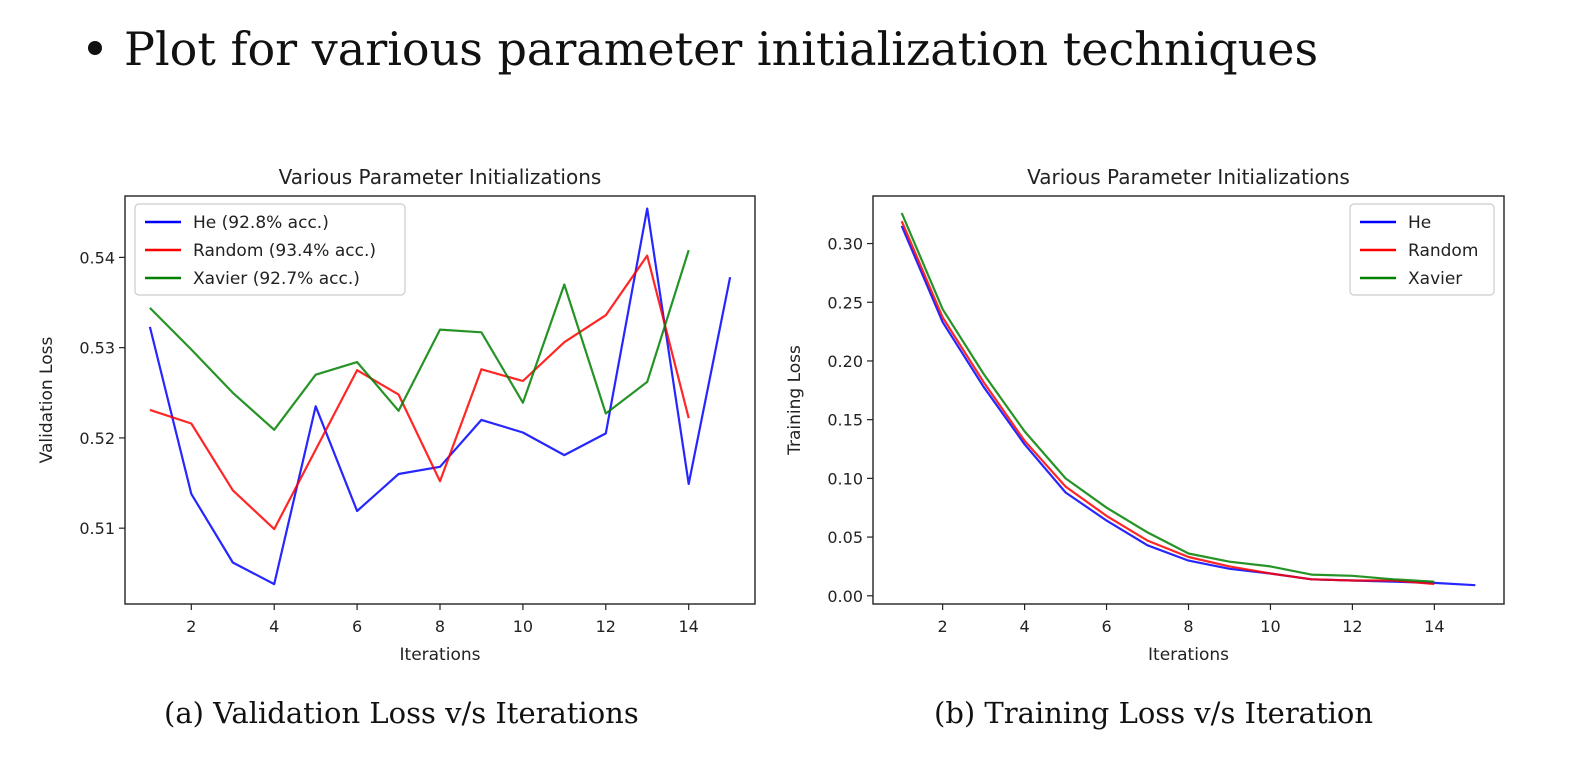  Describe the element at coordinates (845, 478) in the screenshot. I see `y-tick-label: 0.10` at that location.